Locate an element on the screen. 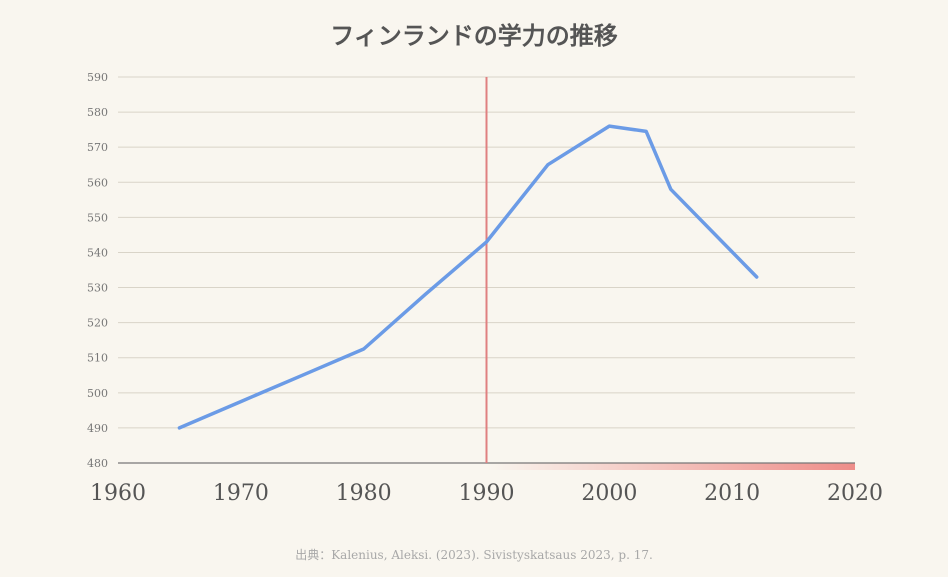 Image resolution: width=948 pixels, height=577 pixels. x-tick-2010: 2010 is located at coordinates (732, 493).